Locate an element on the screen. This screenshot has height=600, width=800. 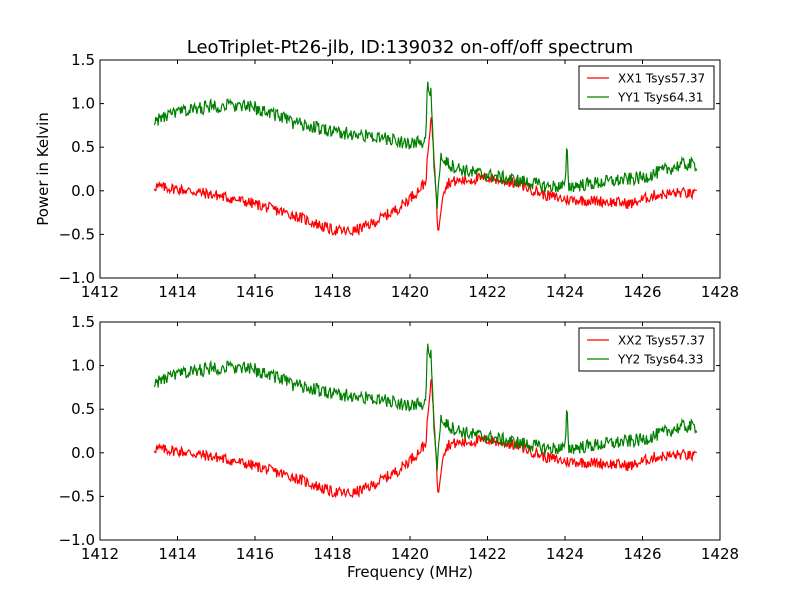
legend: XX1 Tsys57.37 YY1 Tsys64.31 is located at coordinates (646, 87).